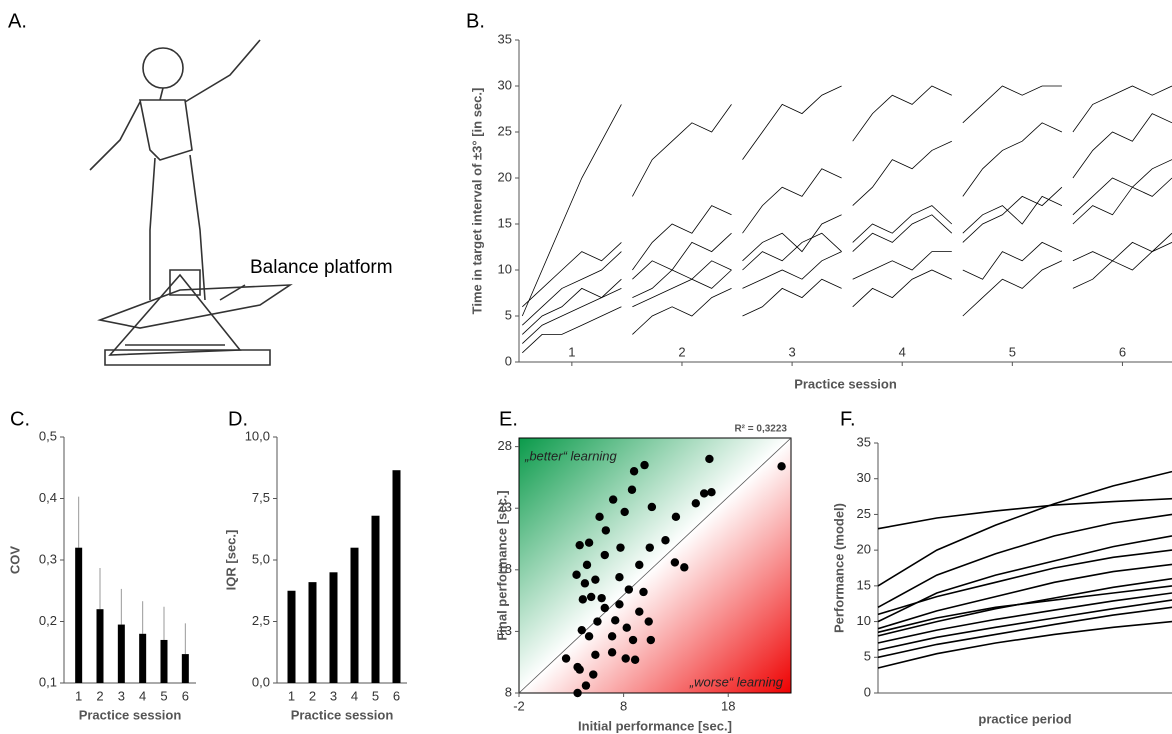  Describe the element at coordinates (508, 691) in the screenshot. I see `y-tick-label: 8` at that location.